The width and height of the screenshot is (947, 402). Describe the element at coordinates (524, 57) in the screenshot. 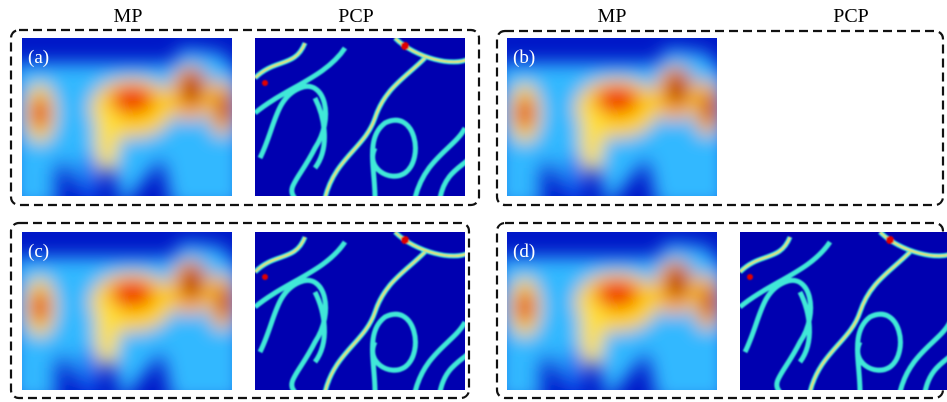

I see `panel-label: (b)` at that location.